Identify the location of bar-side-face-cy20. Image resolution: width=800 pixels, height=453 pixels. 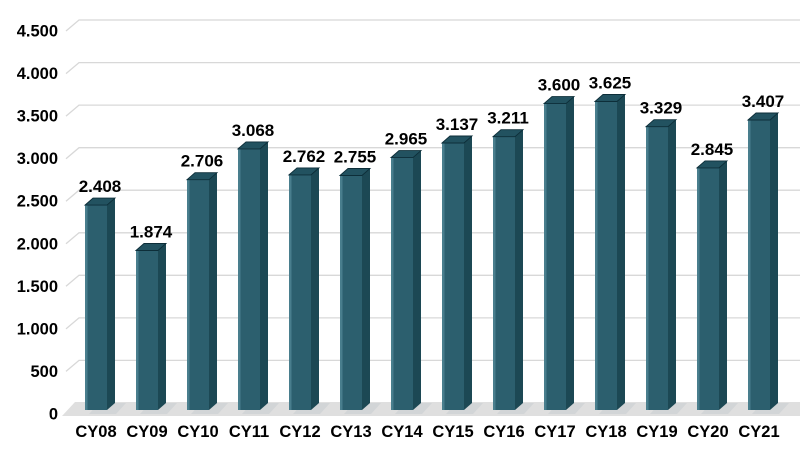
(723, 285).